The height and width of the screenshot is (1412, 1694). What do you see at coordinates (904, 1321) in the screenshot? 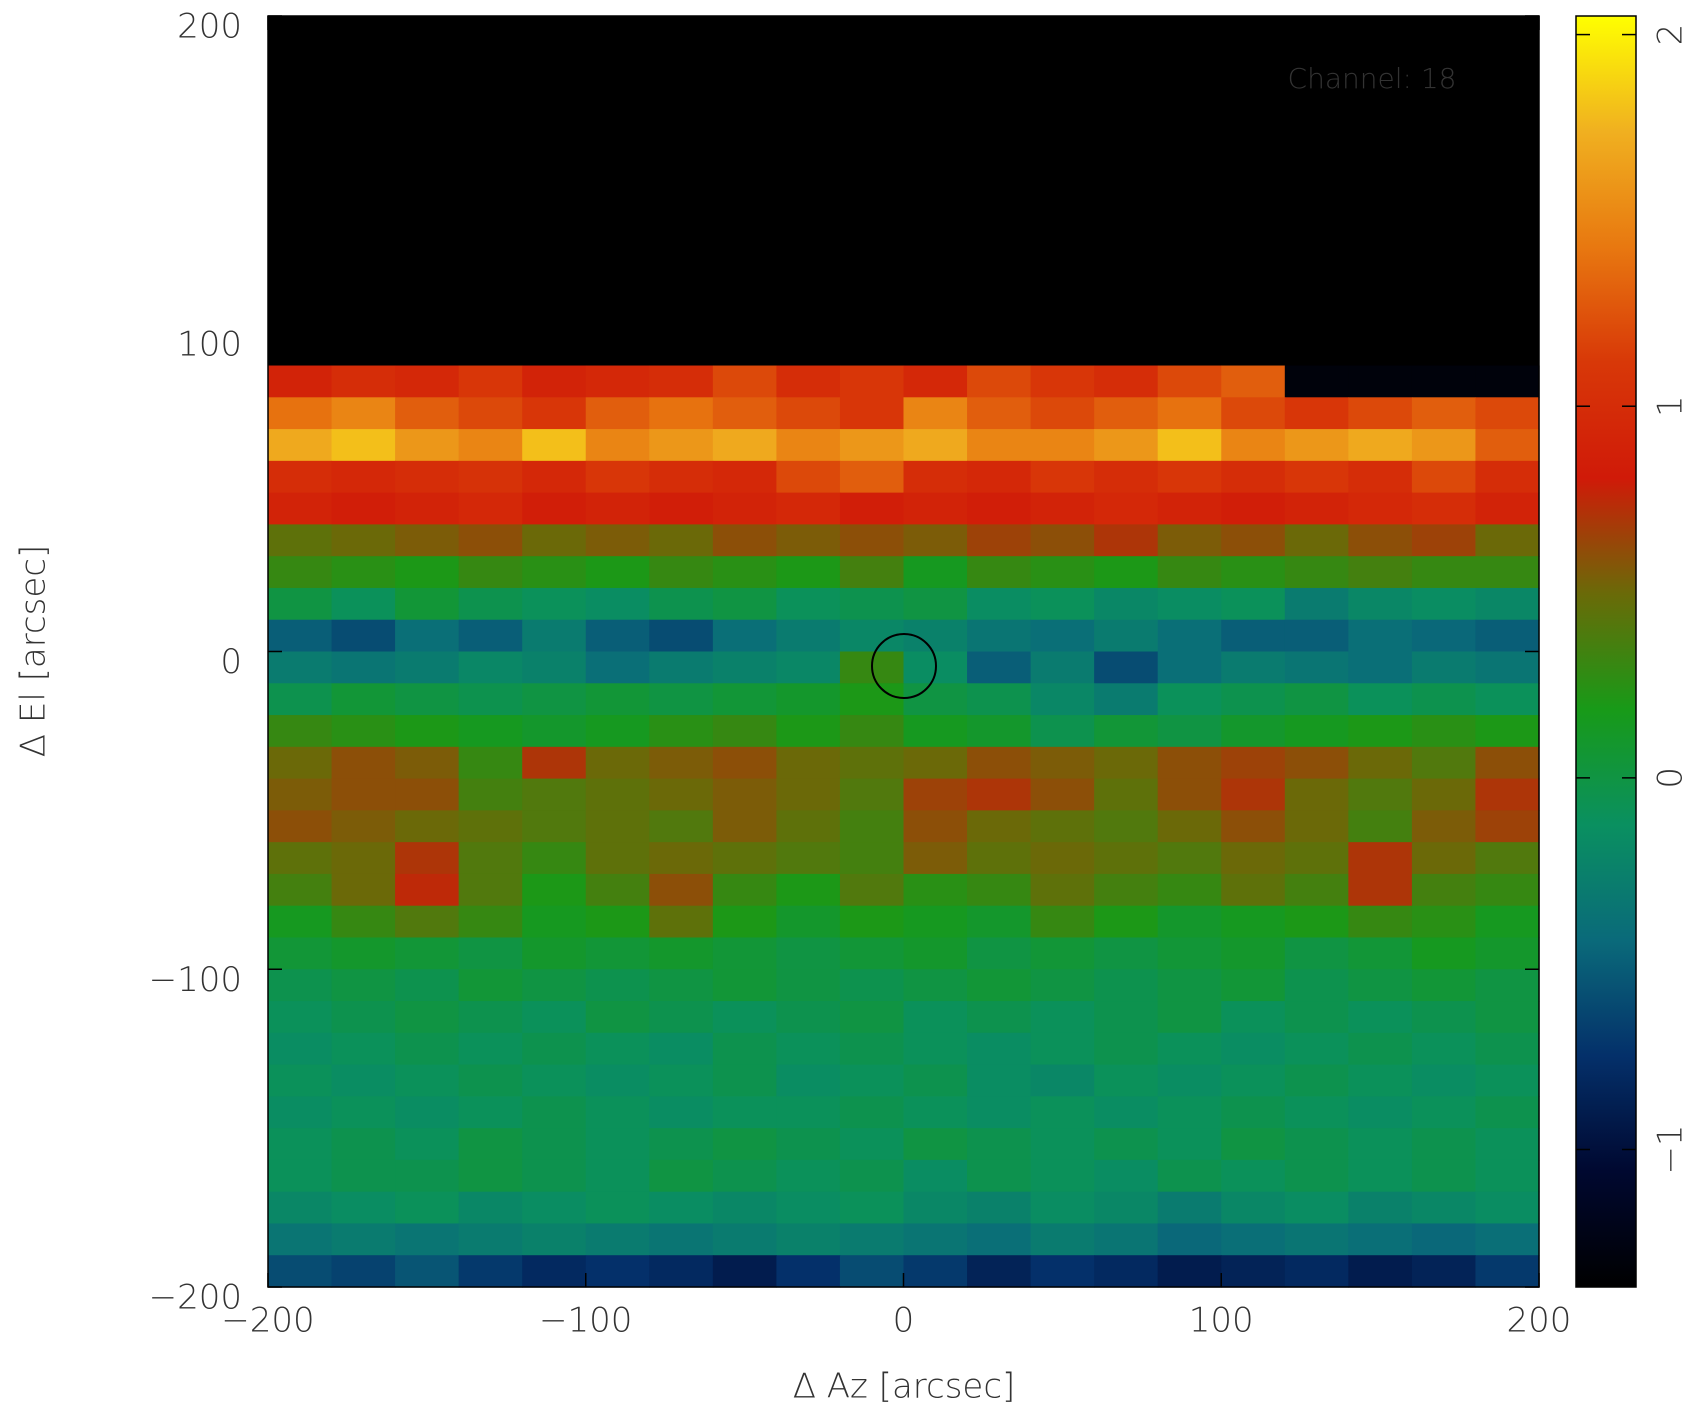
I see `x-tick-label: 0` at bounding box center [904, 1321].